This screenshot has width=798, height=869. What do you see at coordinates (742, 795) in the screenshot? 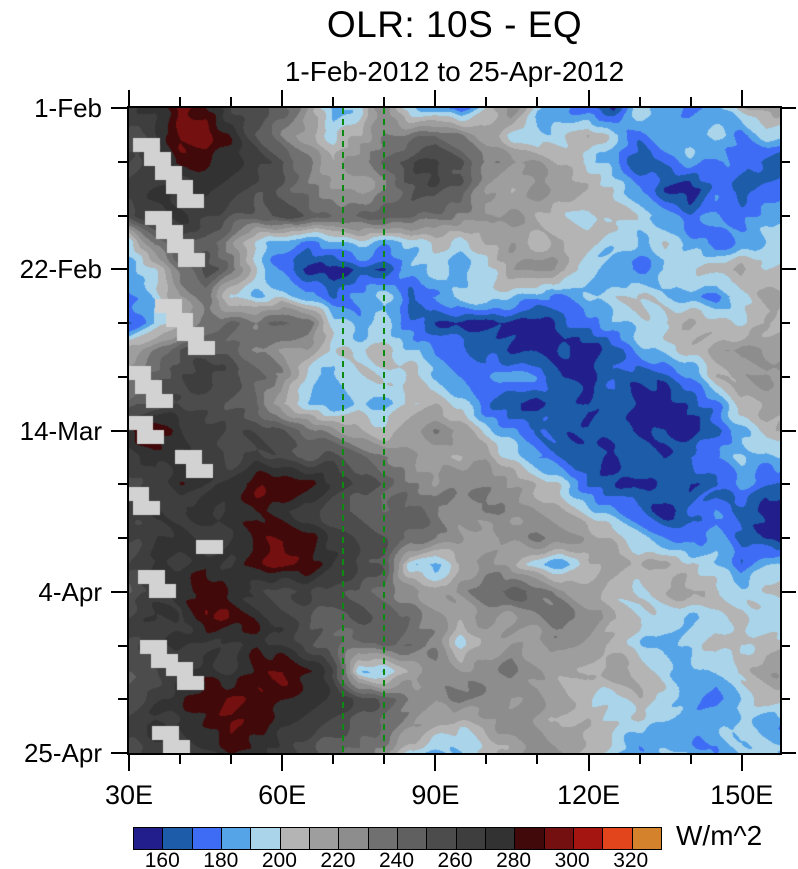
I see `x-axis-label-150e: 150E` at bounding box center [742, 795].